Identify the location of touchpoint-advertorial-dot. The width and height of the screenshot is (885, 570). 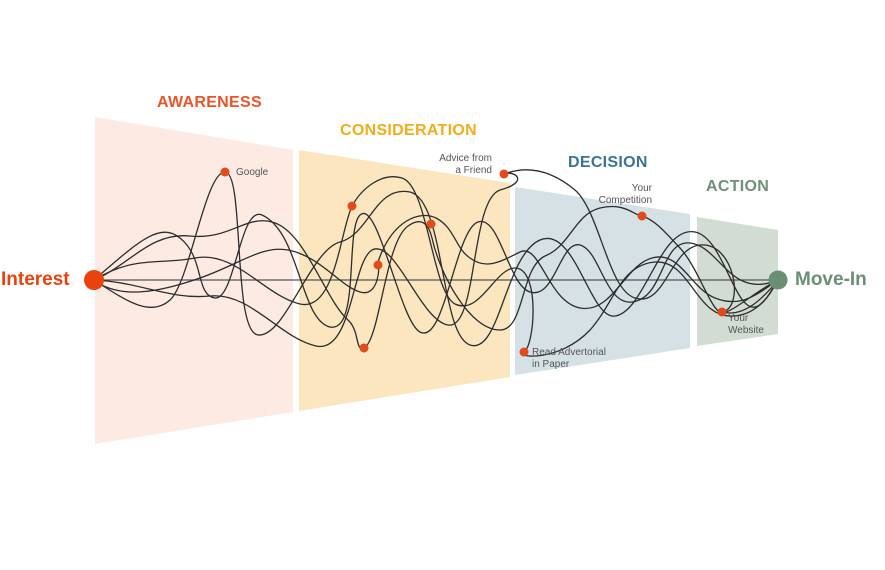
(524, 352).